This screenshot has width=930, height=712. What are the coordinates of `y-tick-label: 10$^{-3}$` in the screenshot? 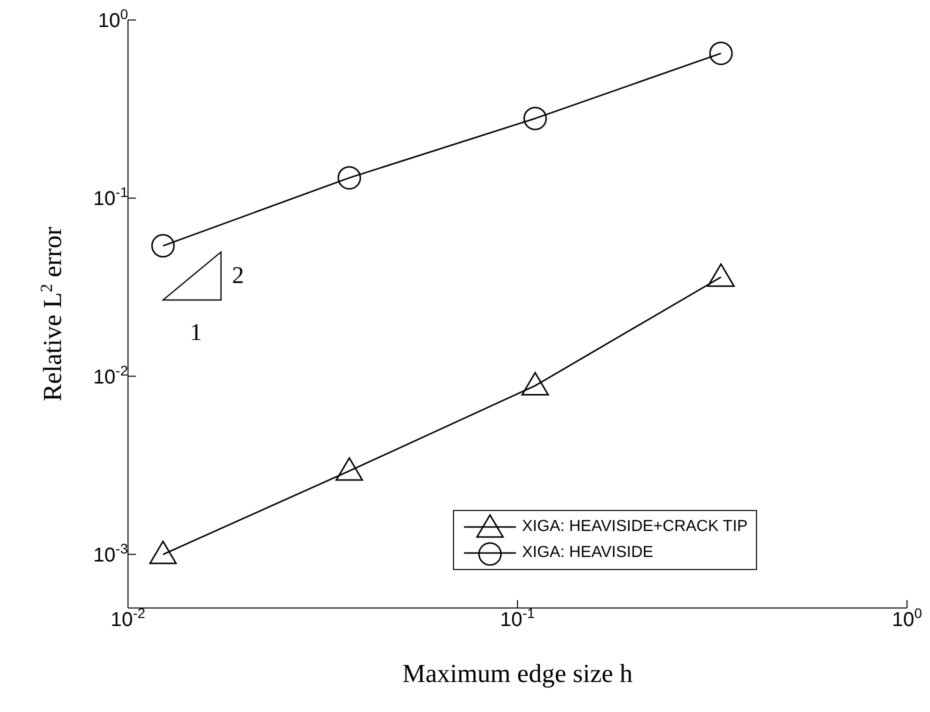 It's located at (110, 553).